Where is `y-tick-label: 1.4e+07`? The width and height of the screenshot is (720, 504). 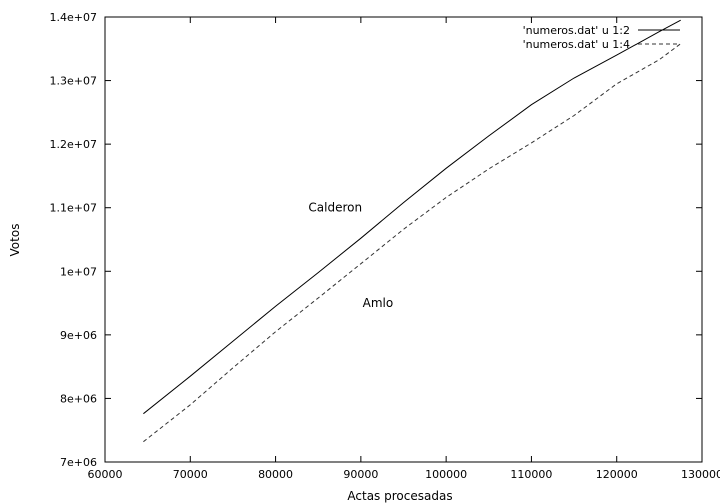
y-tick-label: 1.4e+07 is located at coordinates (73, 17).